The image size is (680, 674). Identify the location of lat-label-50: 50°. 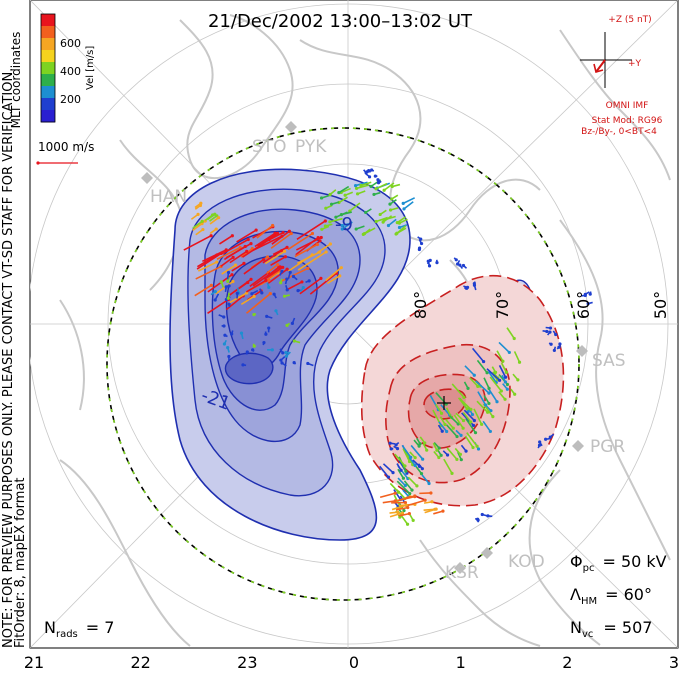
(660, 305).